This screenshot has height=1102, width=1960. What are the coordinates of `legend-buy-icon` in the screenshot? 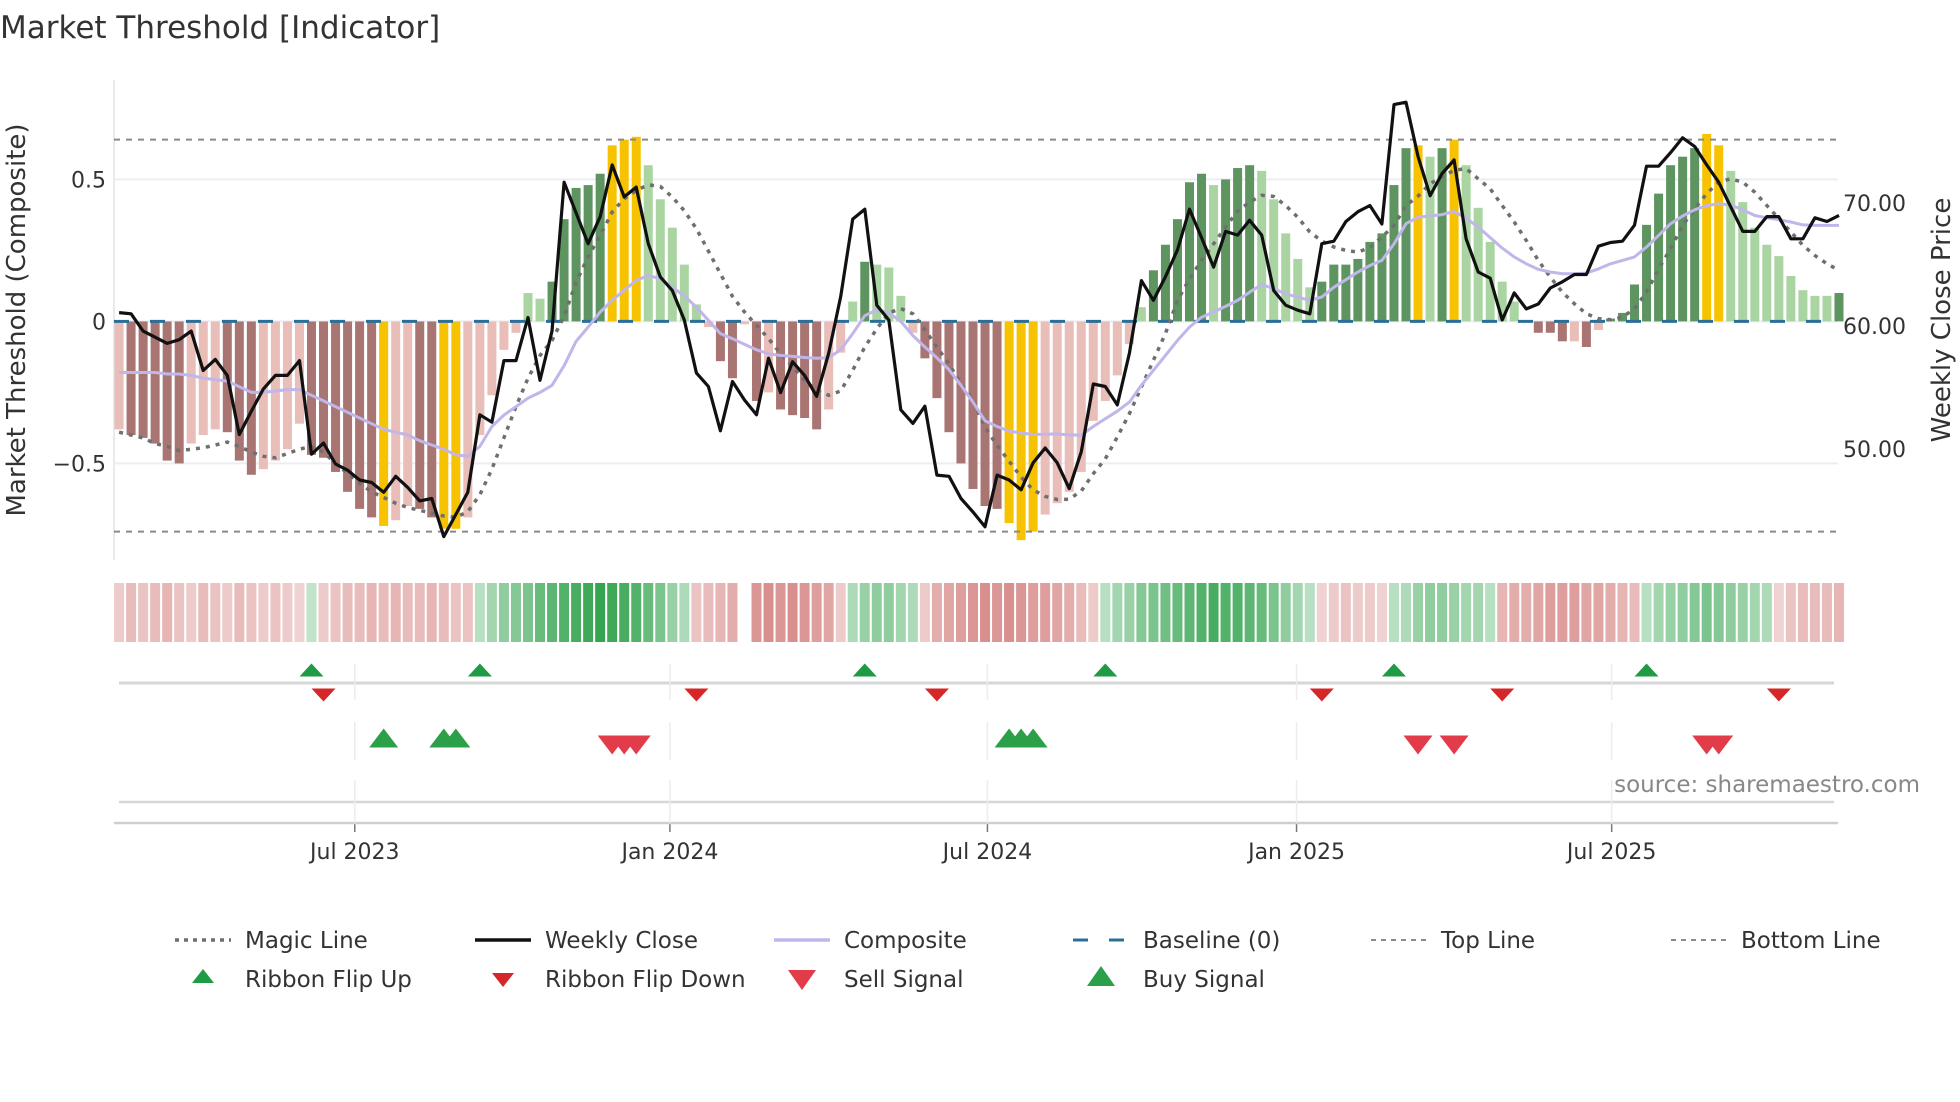 It's located at (1101, 976).